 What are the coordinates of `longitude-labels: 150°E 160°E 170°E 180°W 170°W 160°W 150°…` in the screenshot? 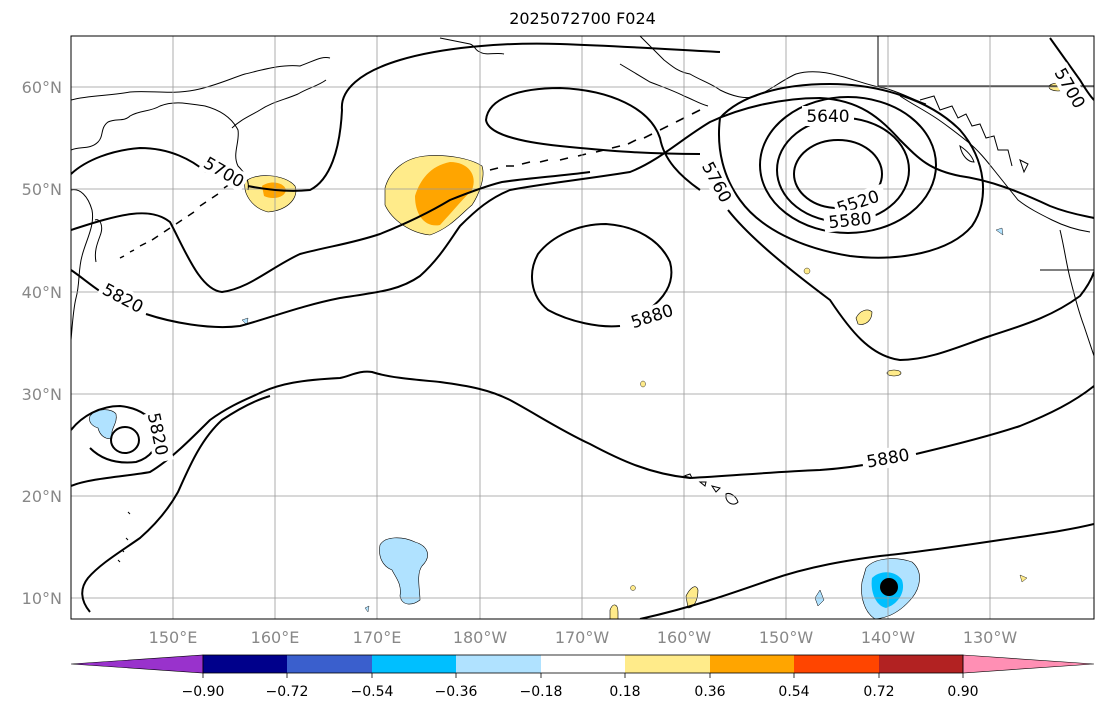 It's located at (583, 637).